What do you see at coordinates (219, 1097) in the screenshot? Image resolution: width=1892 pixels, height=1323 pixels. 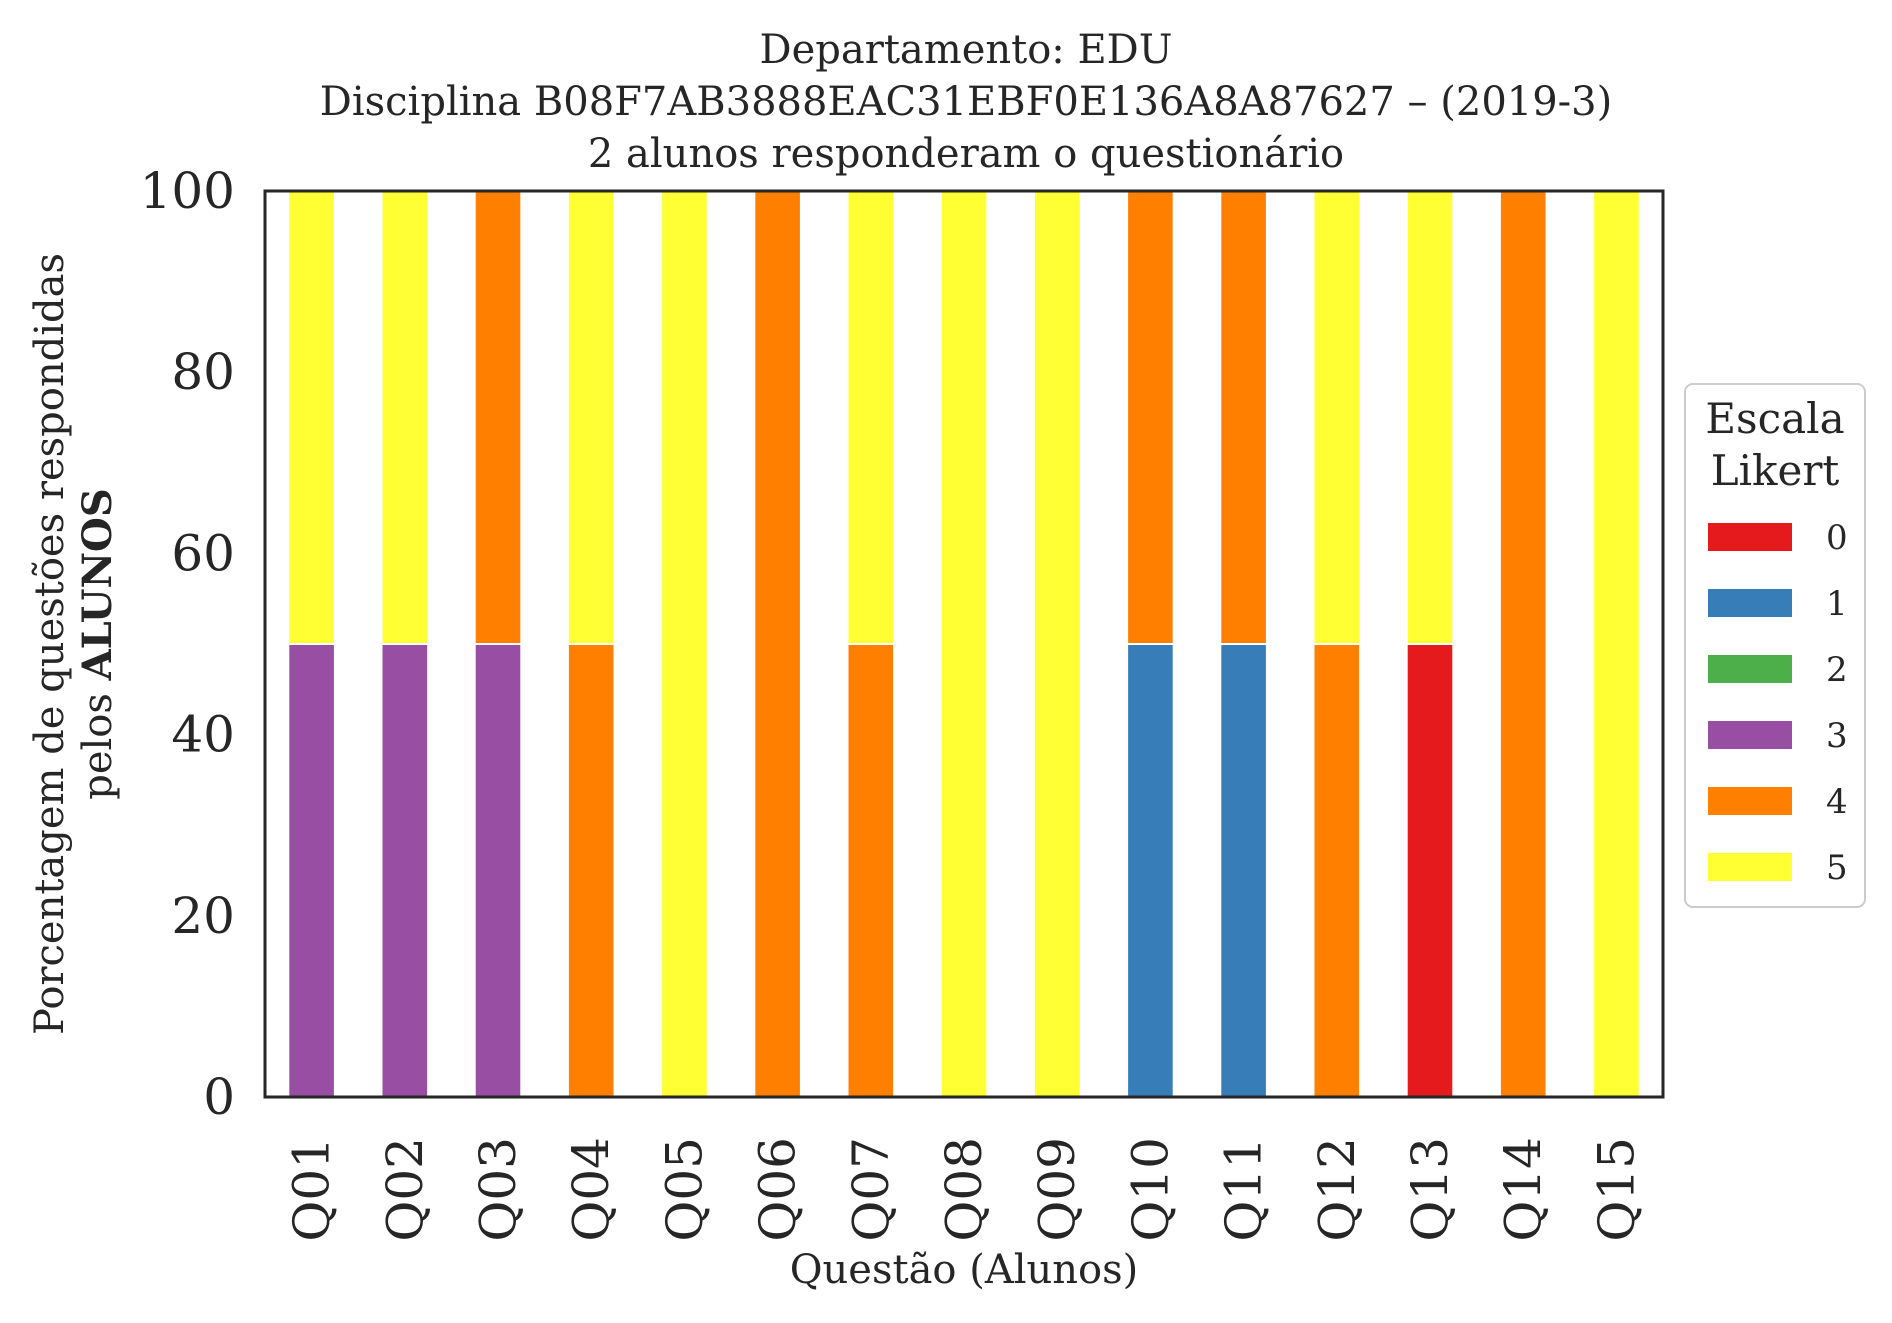 I see `y-tick-label: 0` at bounding box center [219, 1097].